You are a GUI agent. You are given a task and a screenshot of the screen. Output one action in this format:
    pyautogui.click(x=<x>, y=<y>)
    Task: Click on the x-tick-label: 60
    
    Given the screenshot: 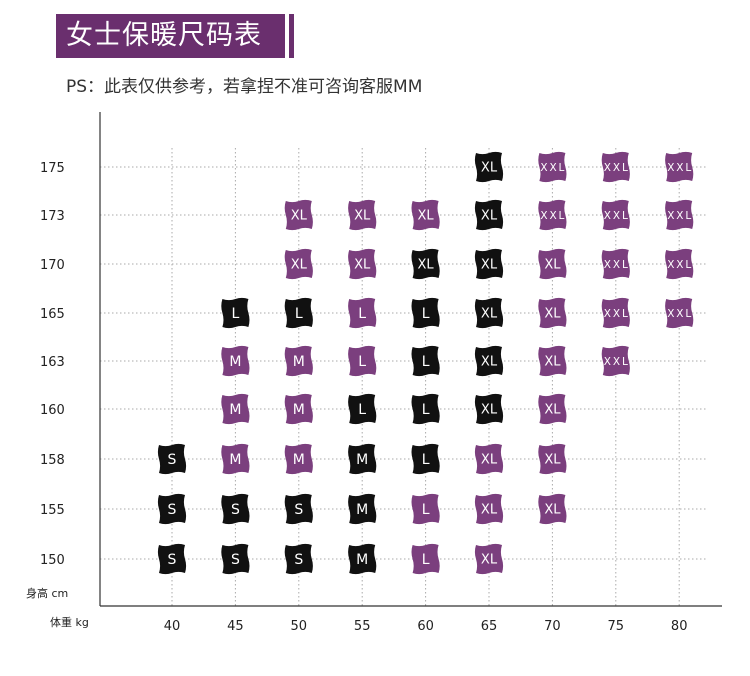 What is the action you would take?
    pyautogui.click(x=425, y=626)
    